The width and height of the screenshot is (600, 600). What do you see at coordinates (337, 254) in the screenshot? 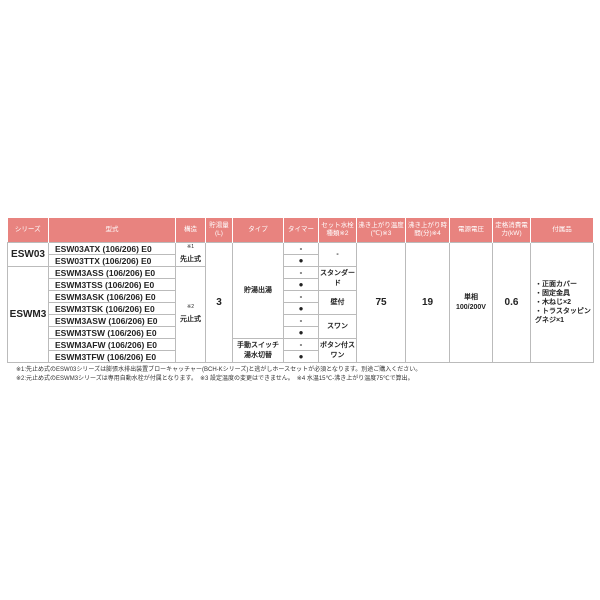
I see `faucet-cell: -` at bounding box center [337, 254].